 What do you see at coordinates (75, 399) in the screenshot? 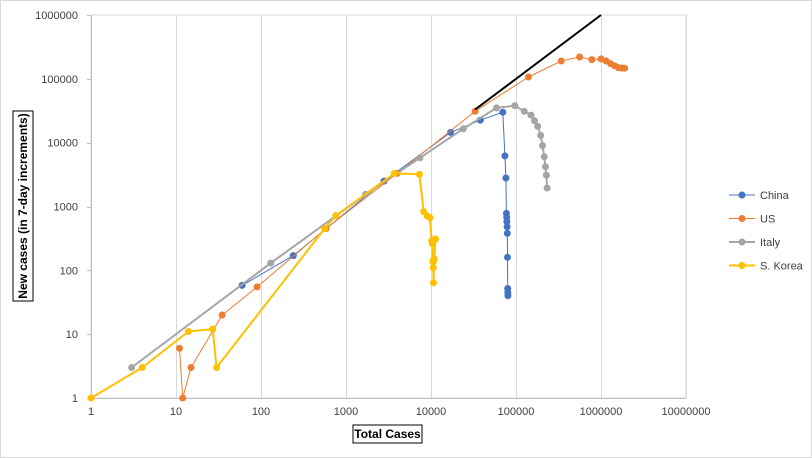
I see `y-tick-label: 1` at bounding box center [75, 399].